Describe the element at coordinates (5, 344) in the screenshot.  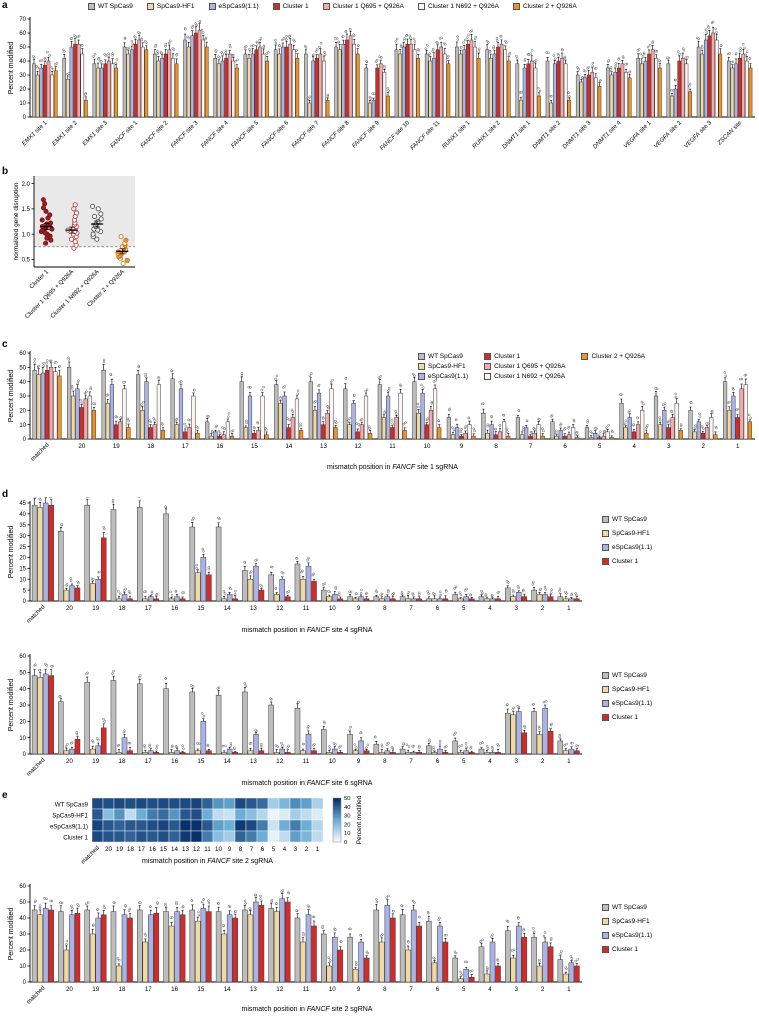
I see `panel-label-c: c` at that location.